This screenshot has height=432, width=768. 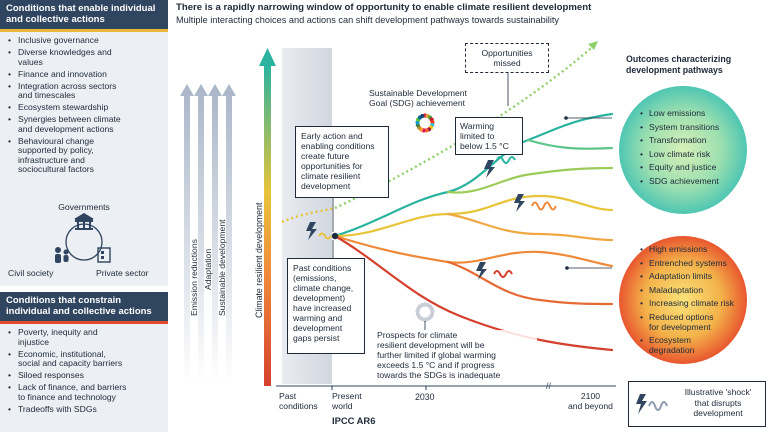 What do you see at coordinates (267, 57) in the screenshot?
I see `crd-axis-arrowhead` at bounding box center [267, 57].